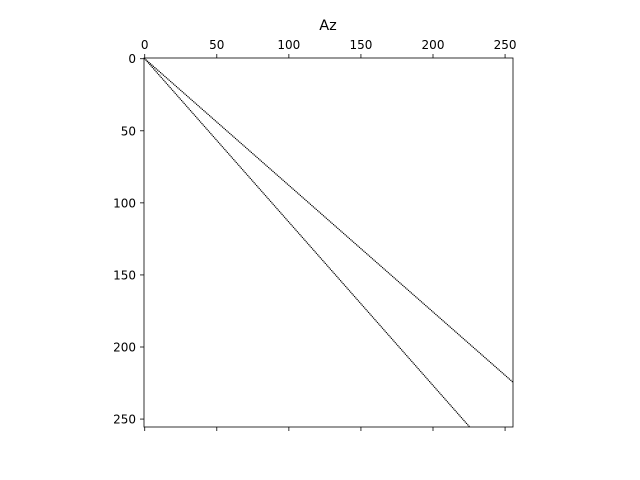 This screenshot has height=480, width=640. What do you see at coordinates (360, 45) in the screenshot?
I see `x-tick-label: 150` at bounding box center [360, 45].